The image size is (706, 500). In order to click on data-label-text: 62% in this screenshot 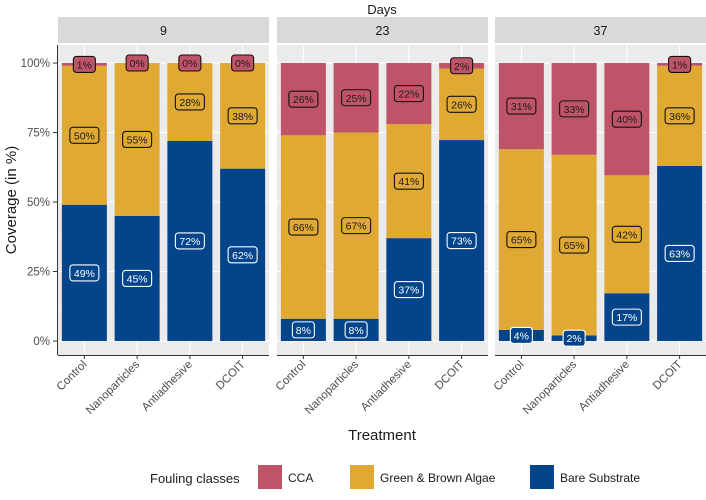, I will do `click(242, 256)`.